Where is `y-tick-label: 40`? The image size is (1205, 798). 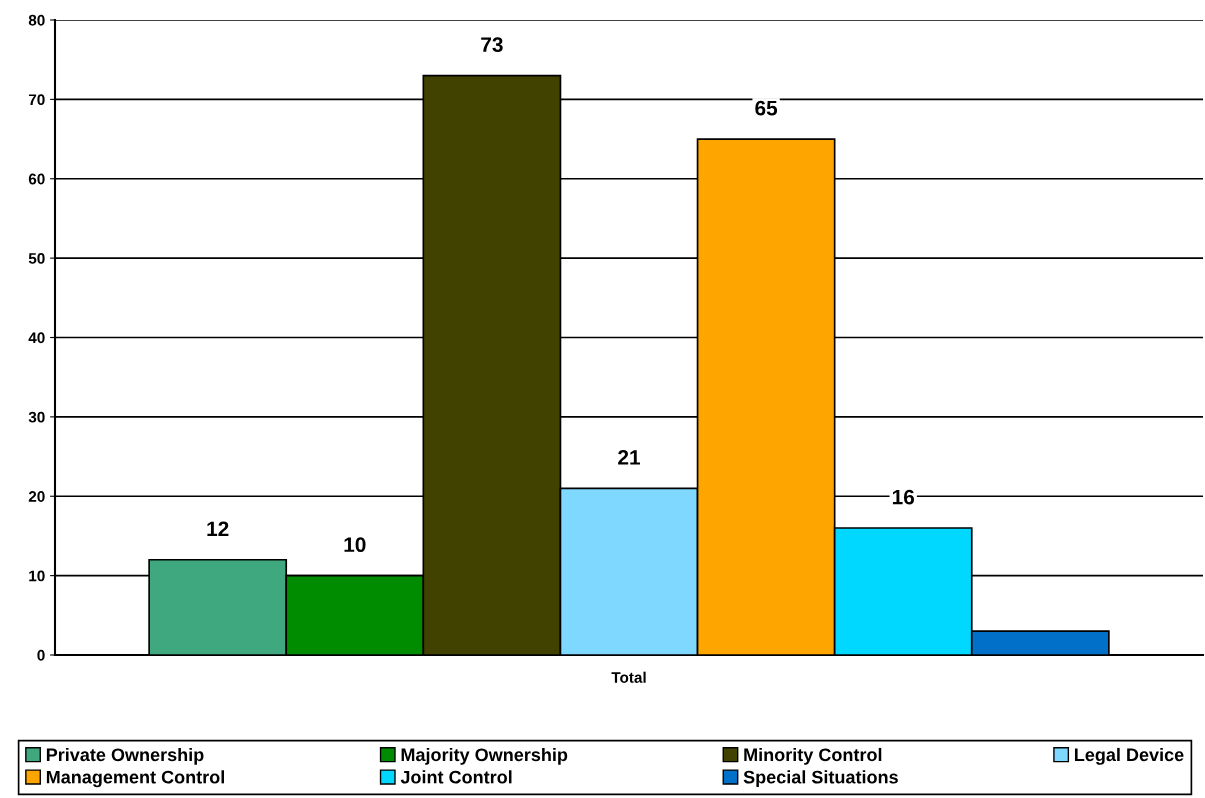
y-tick-label: 40 is located at coordinates (36, 338).